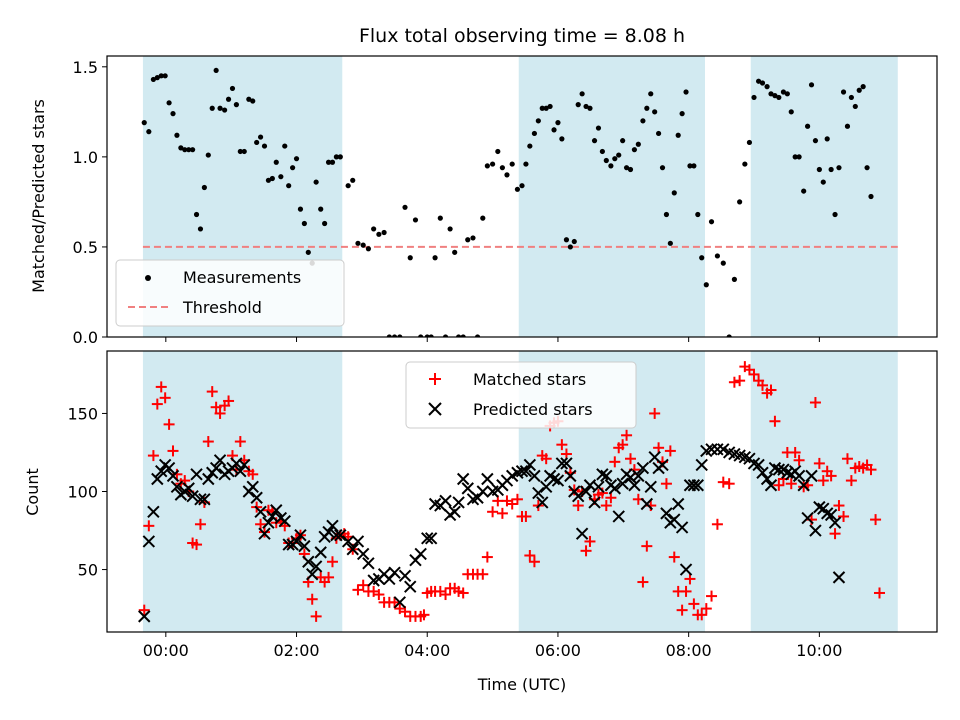 Image resolution: width=960 pixels, height=720 pixels. Describe the element at coordinates (435, 409) in the screenshot. I see `legend-predicted-marker` at that location.